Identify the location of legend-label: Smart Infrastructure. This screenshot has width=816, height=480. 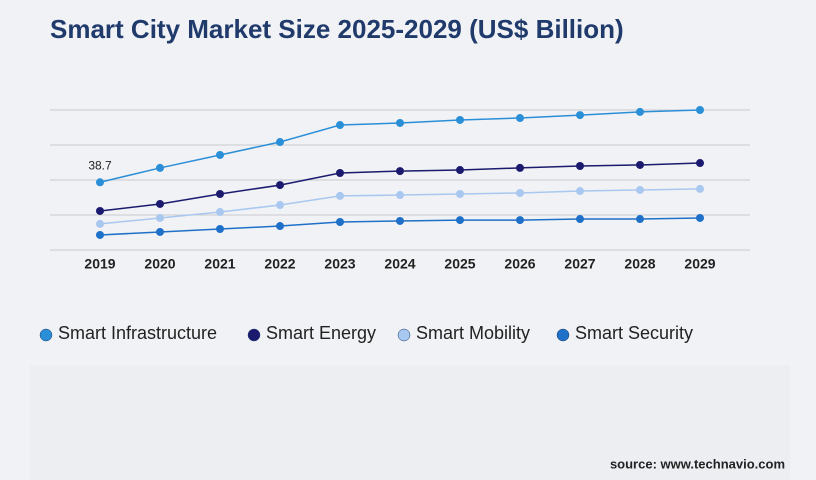
(137, 333).